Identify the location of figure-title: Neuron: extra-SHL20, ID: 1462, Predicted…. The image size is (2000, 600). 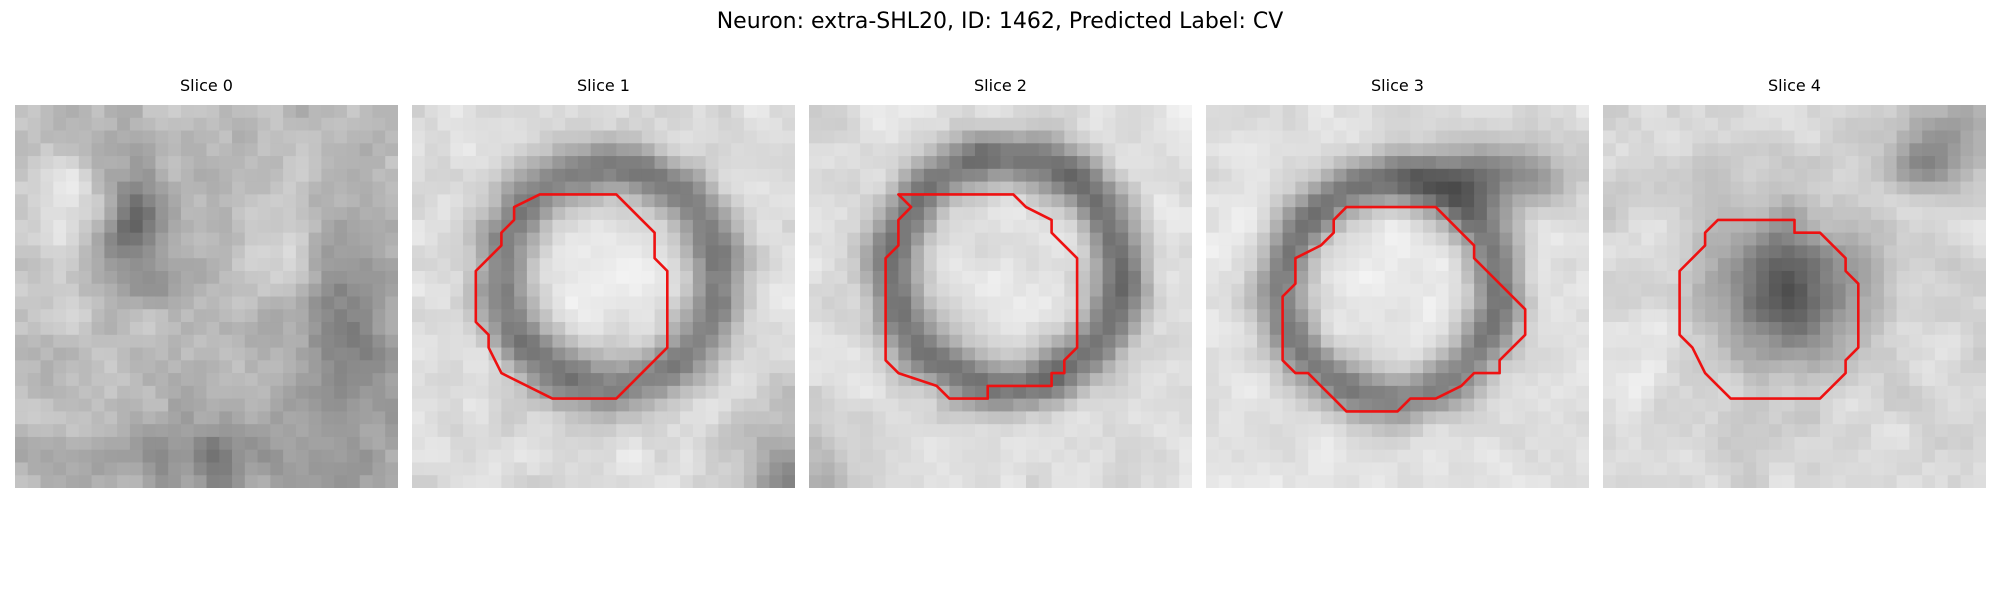
(1000, 21).